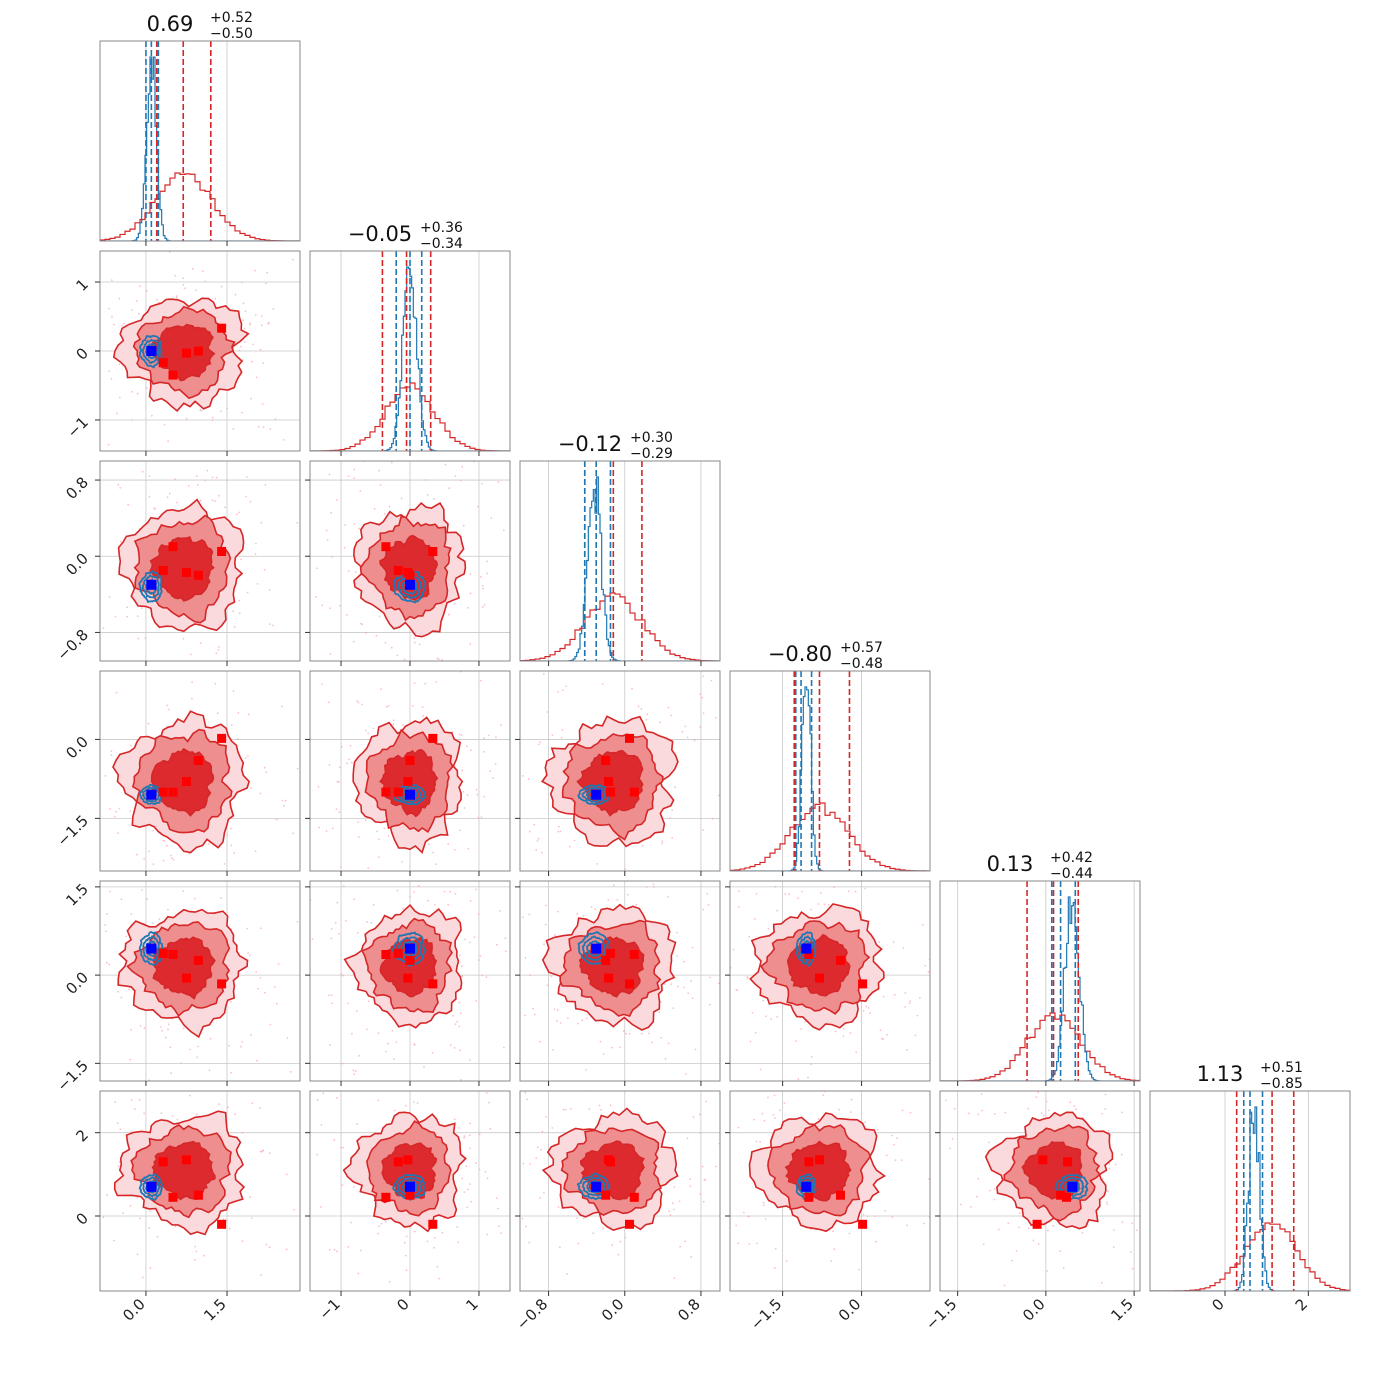 The image size is (1390, 1390). I want to click on x-tick-label: 1, so click(471, 1304).